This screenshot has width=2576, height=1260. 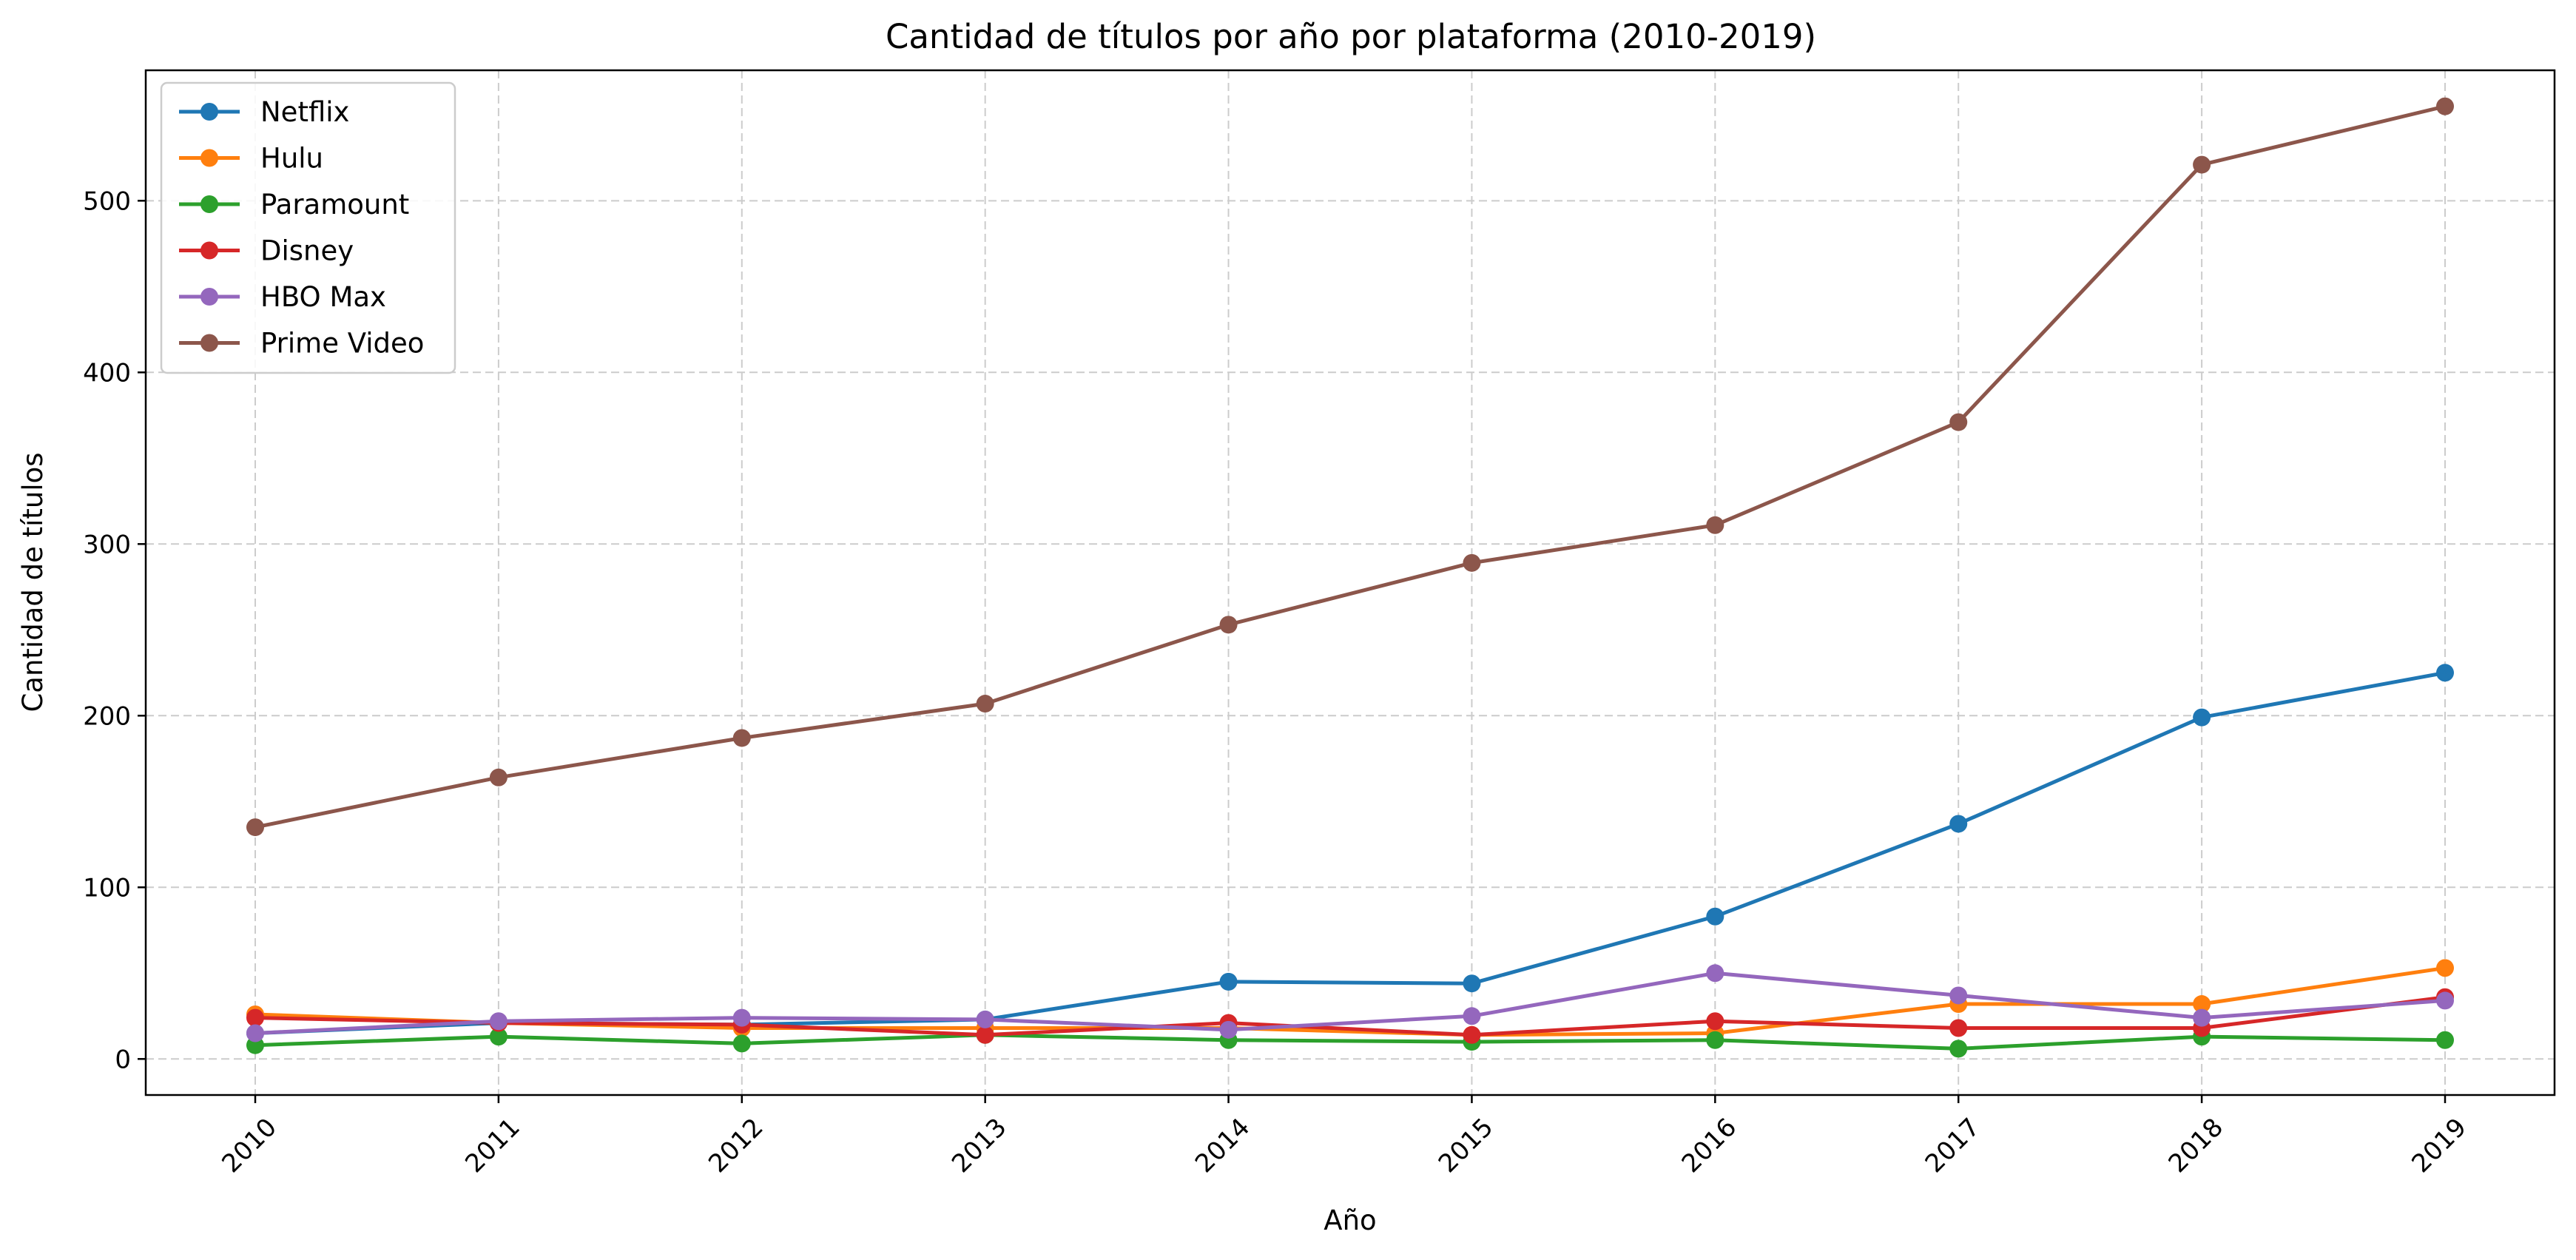 I want to click on legend-label-hulu: Hulu, so click(x=291, y=159).